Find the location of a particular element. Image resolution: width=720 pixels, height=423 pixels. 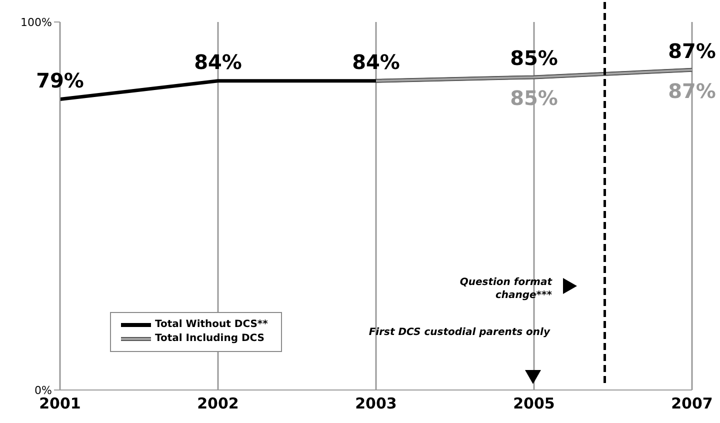

y-tick-label: 0% is located at coordinates (43, 390).